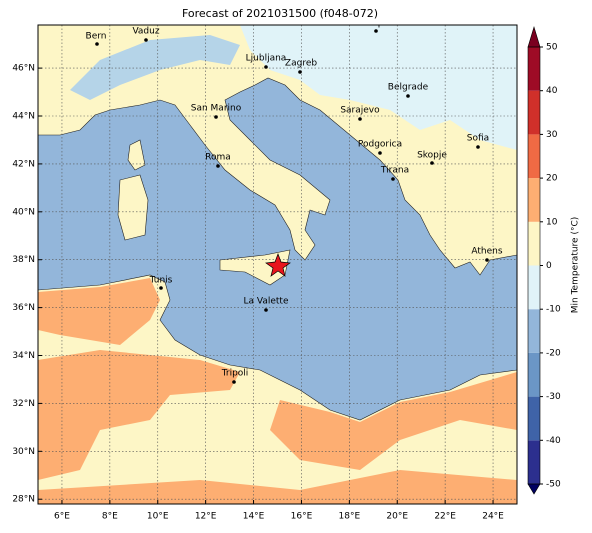  Describe the element at coordinates (206, 517) in the screenshot. I see `x-tick-label: 12°E` at that location.